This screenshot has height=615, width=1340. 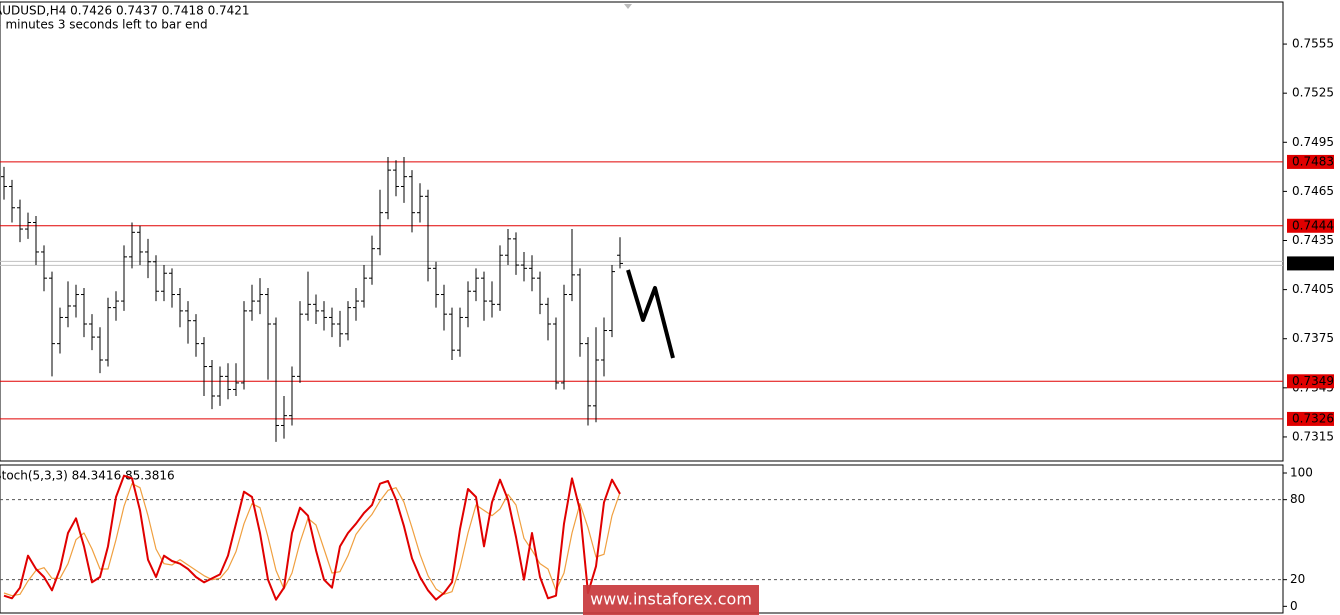 What do you see at coordinates (1294, 606) in the screenshot?
I see `y-tick-label: 0` at bounding box center [1294, 606].